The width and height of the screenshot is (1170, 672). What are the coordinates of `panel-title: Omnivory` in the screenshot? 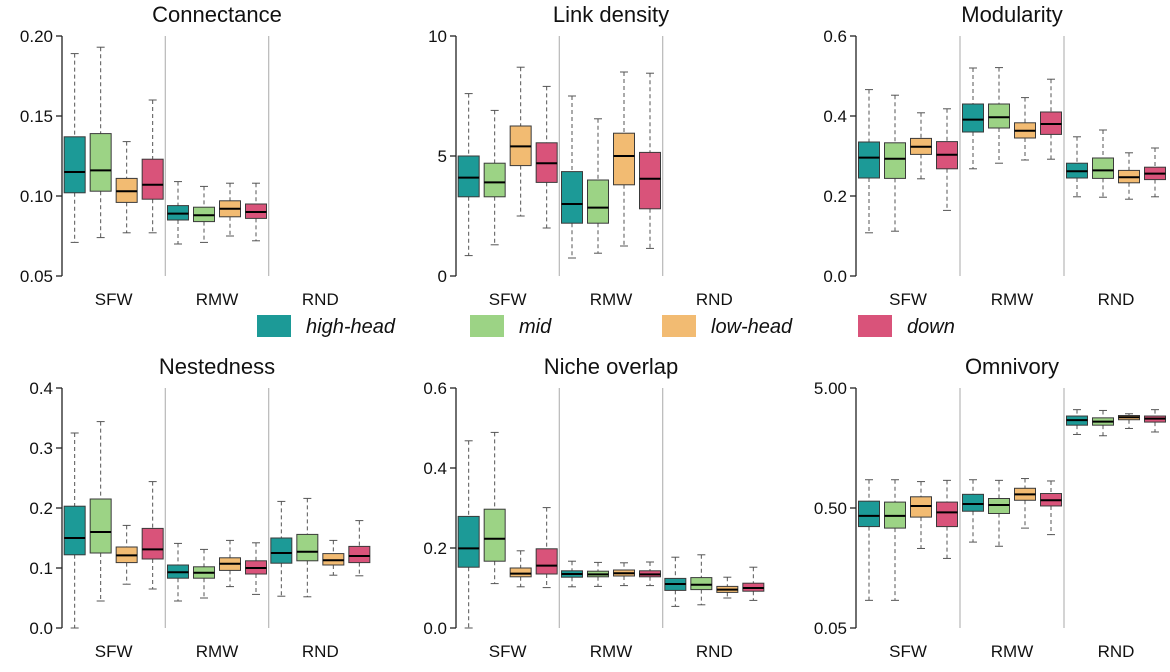 It's located at (1012, 366).